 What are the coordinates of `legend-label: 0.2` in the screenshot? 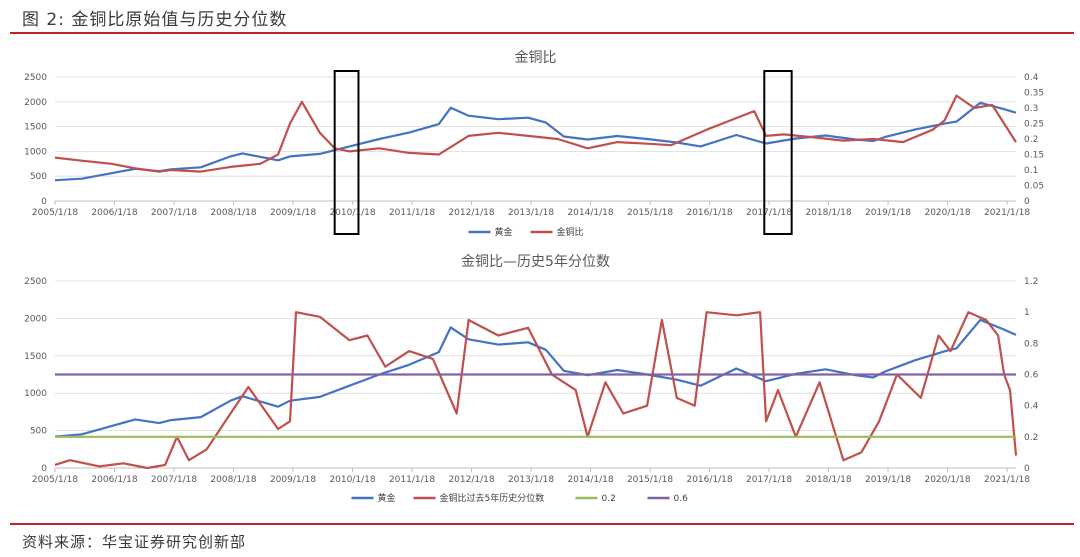 It's located at (609, 499).